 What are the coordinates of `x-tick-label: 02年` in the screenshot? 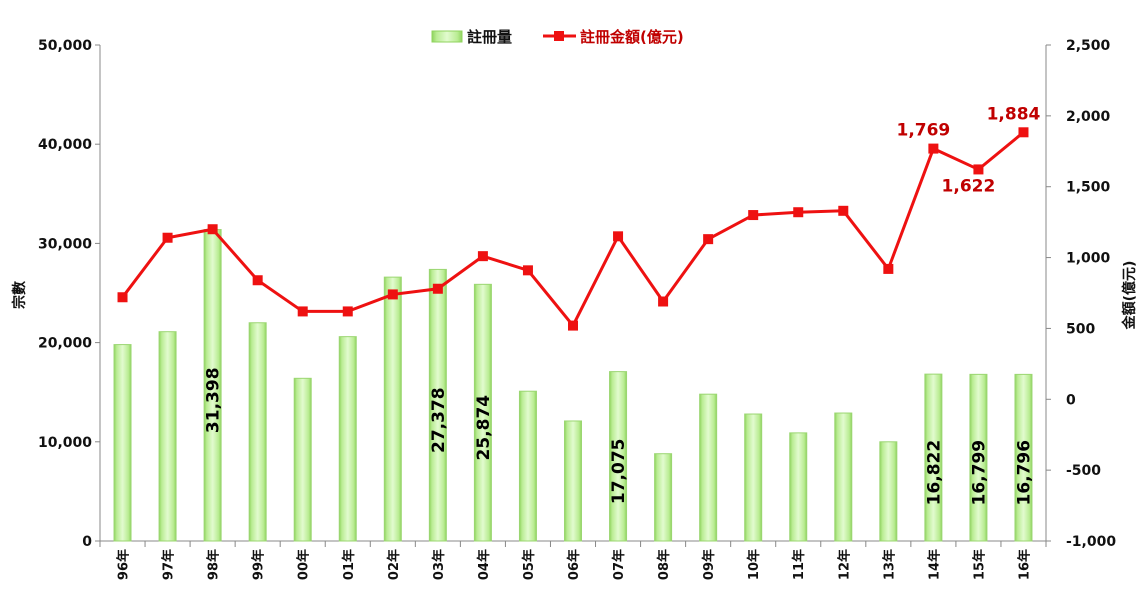 It's located at (394, 564).